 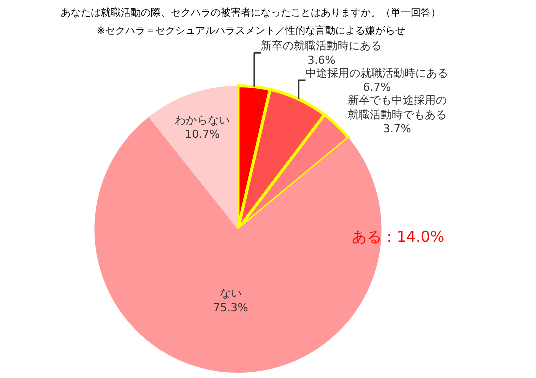 I want to click on slice-label: 中途採用の就職活動時にある, so click(x=377, y=73).